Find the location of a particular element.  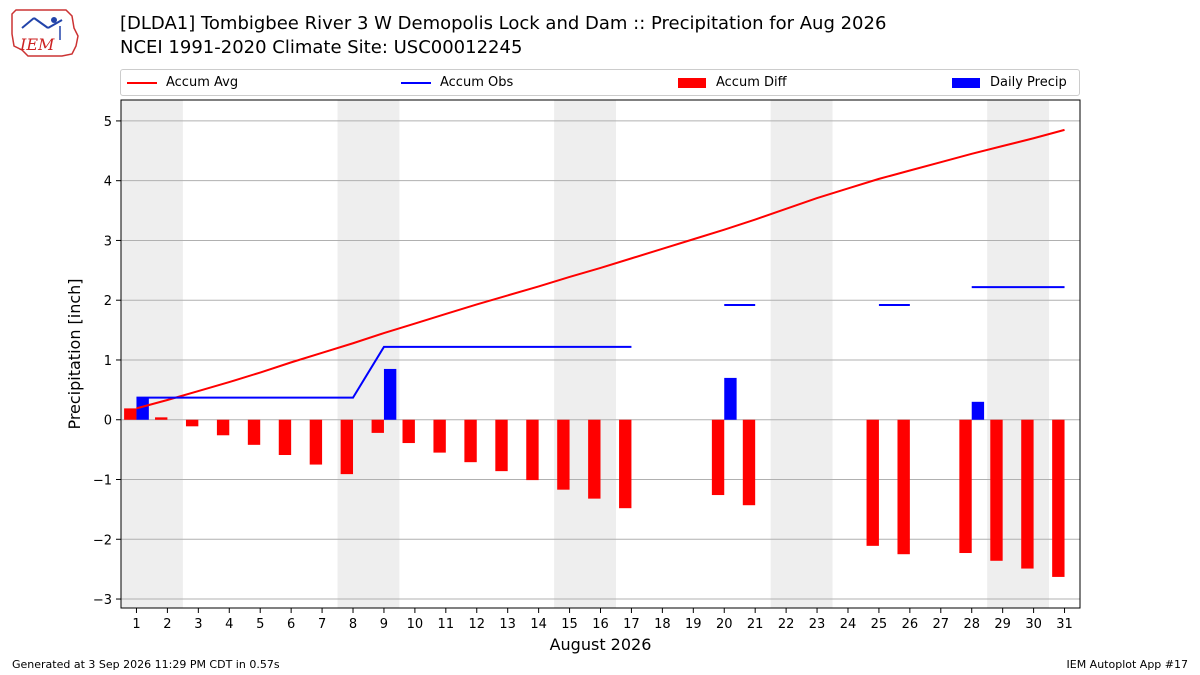

legend-item-accum-avg: Accum Avg is located at coordinates (182, 82).